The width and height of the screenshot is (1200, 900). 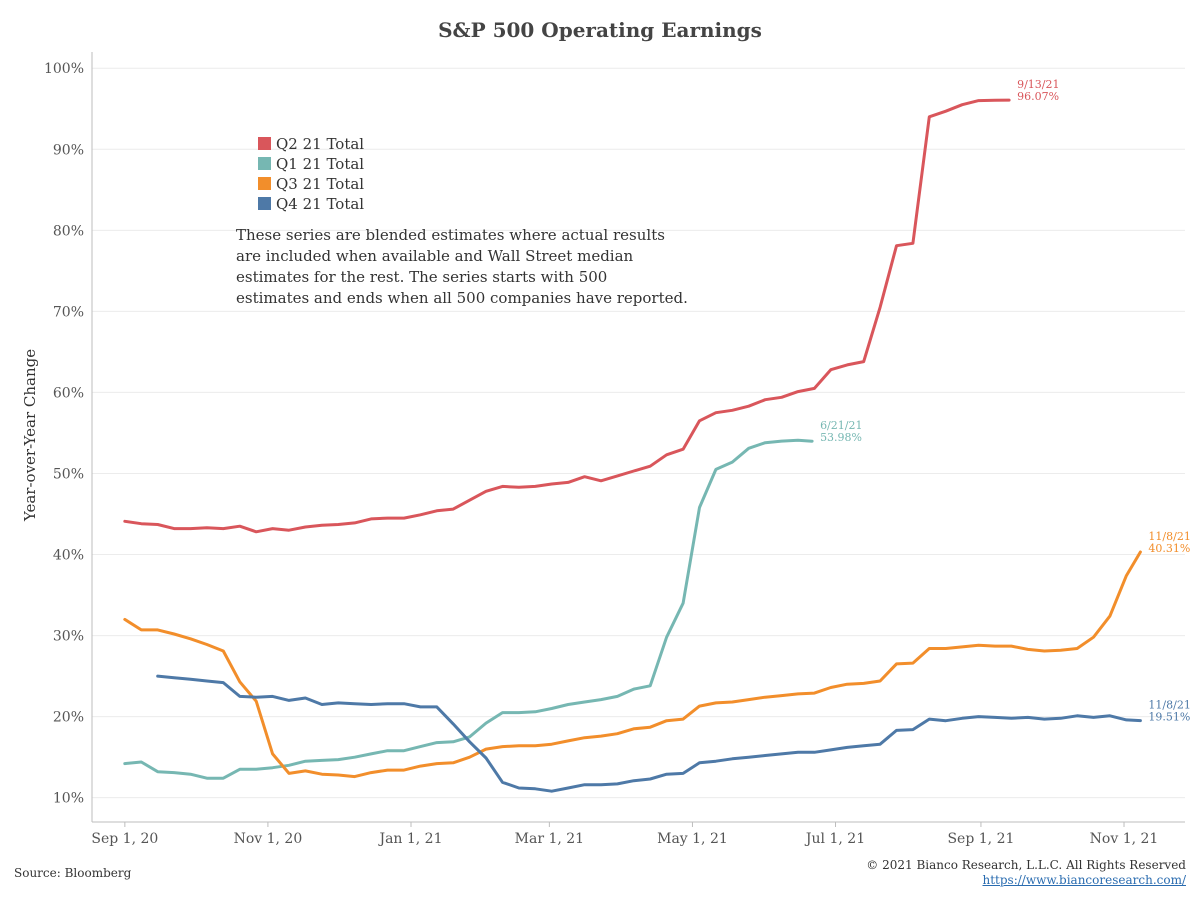 I want to click on y-tick-label: 20%, so click(x=68, y=718).